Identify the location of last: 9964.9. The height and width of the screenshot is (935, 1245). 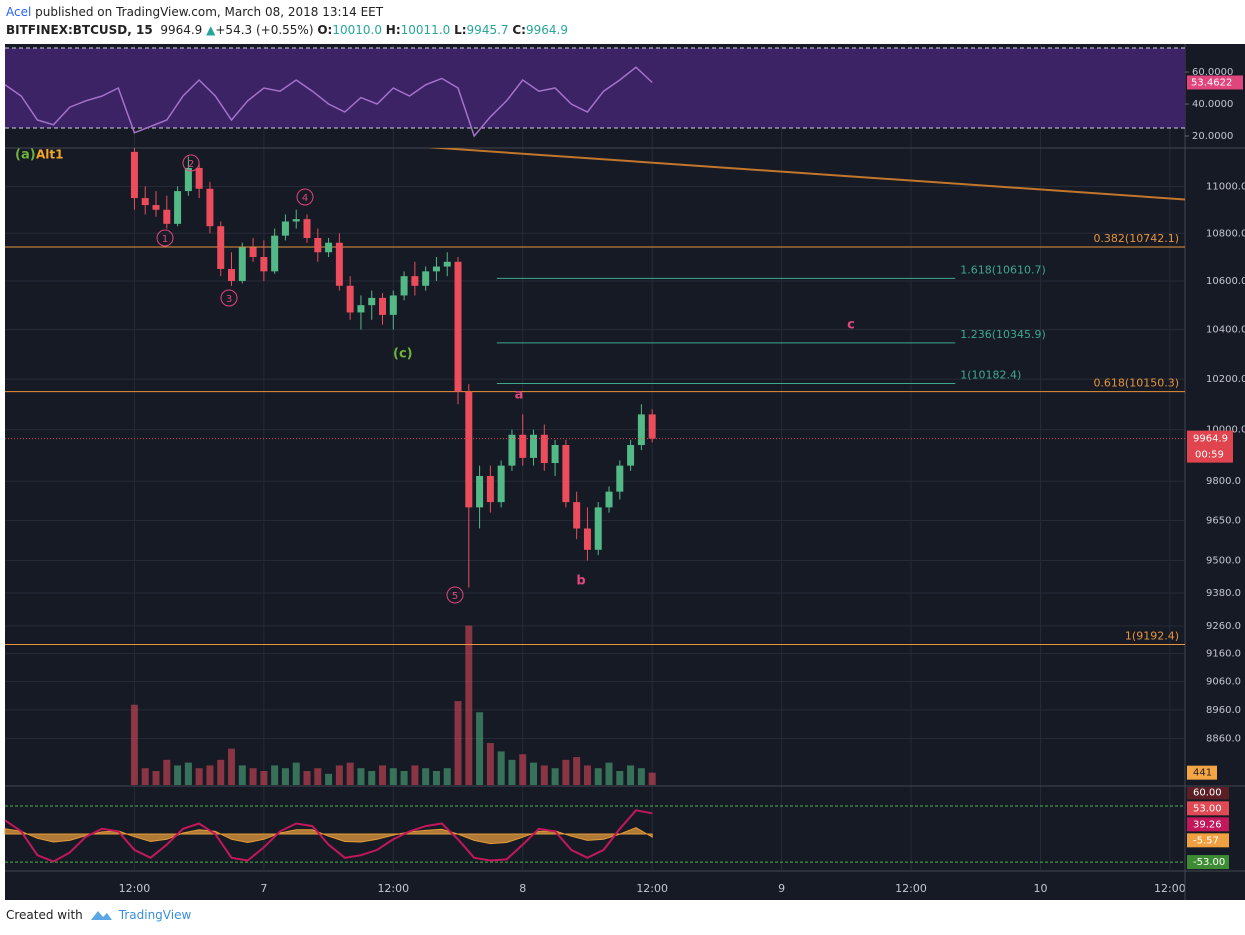
(181, 30).